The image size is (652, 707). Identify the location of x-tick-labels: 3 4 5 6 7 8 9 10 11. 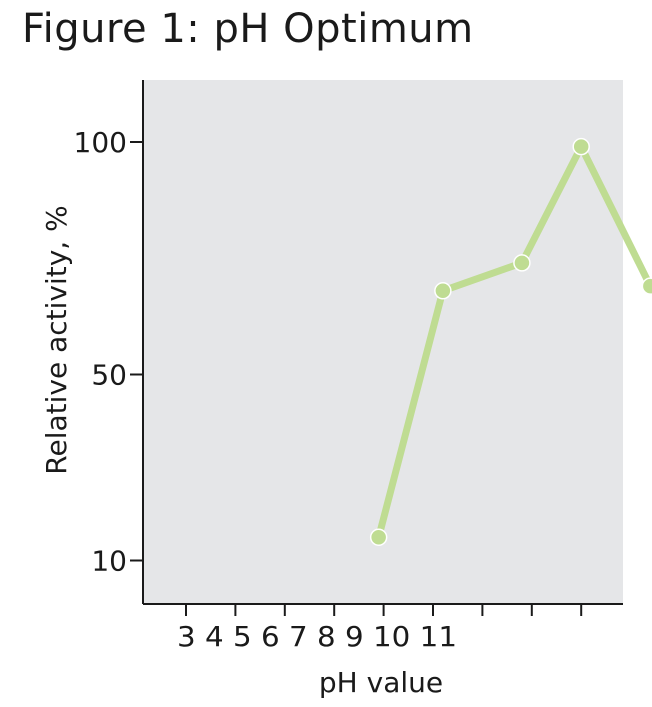
(317, 636).